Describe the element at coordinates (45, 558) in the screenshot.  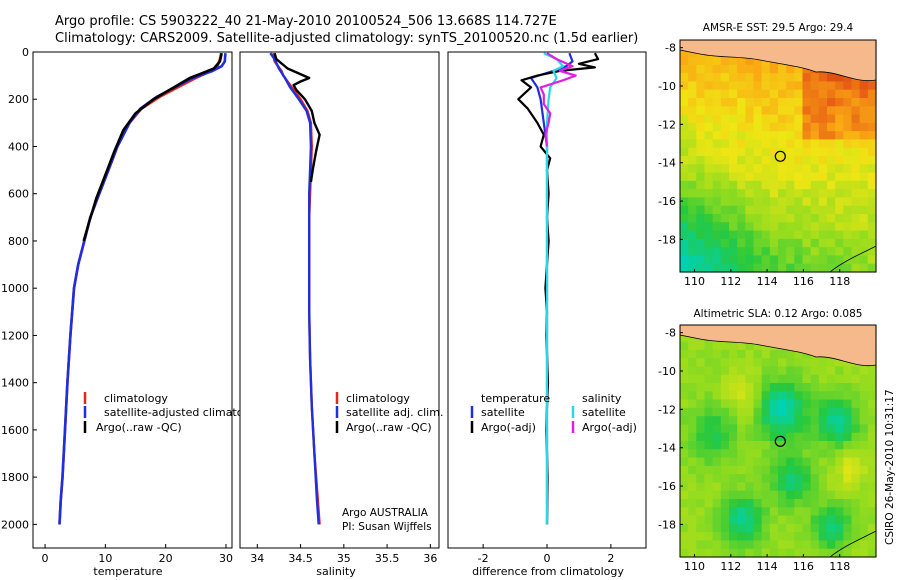
I see `x-tick-label: 0` at that location.